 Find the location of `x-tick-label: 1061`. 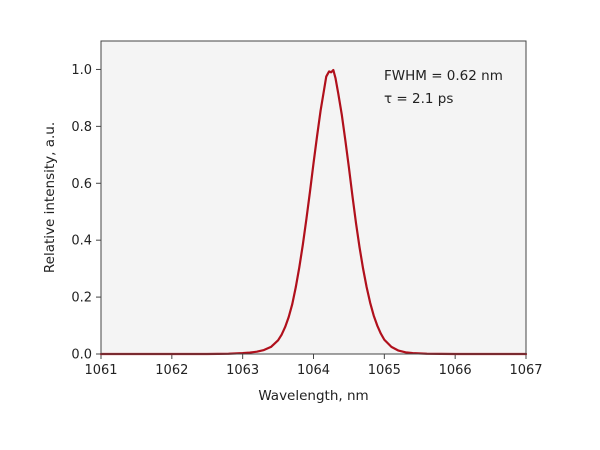

x-tick-label: 1061 is located at coordinates (100, 370).